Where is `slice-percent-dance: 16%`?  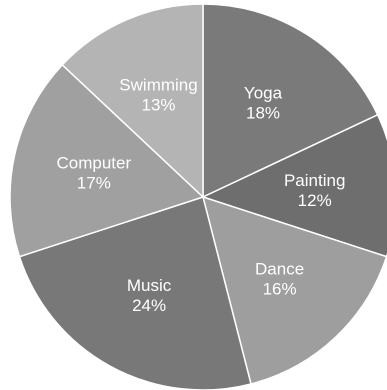
slice-percent-dance: 16% is located at coordinates (280, 289).